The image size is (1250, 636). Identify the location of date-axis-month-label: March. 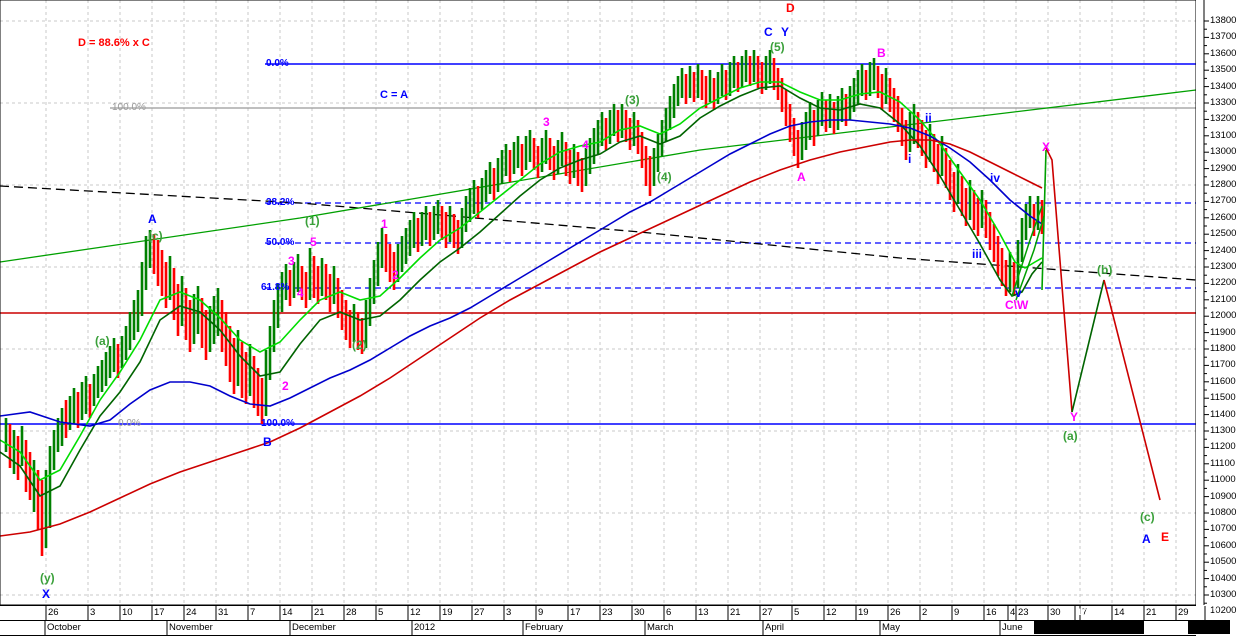
(660, 627).